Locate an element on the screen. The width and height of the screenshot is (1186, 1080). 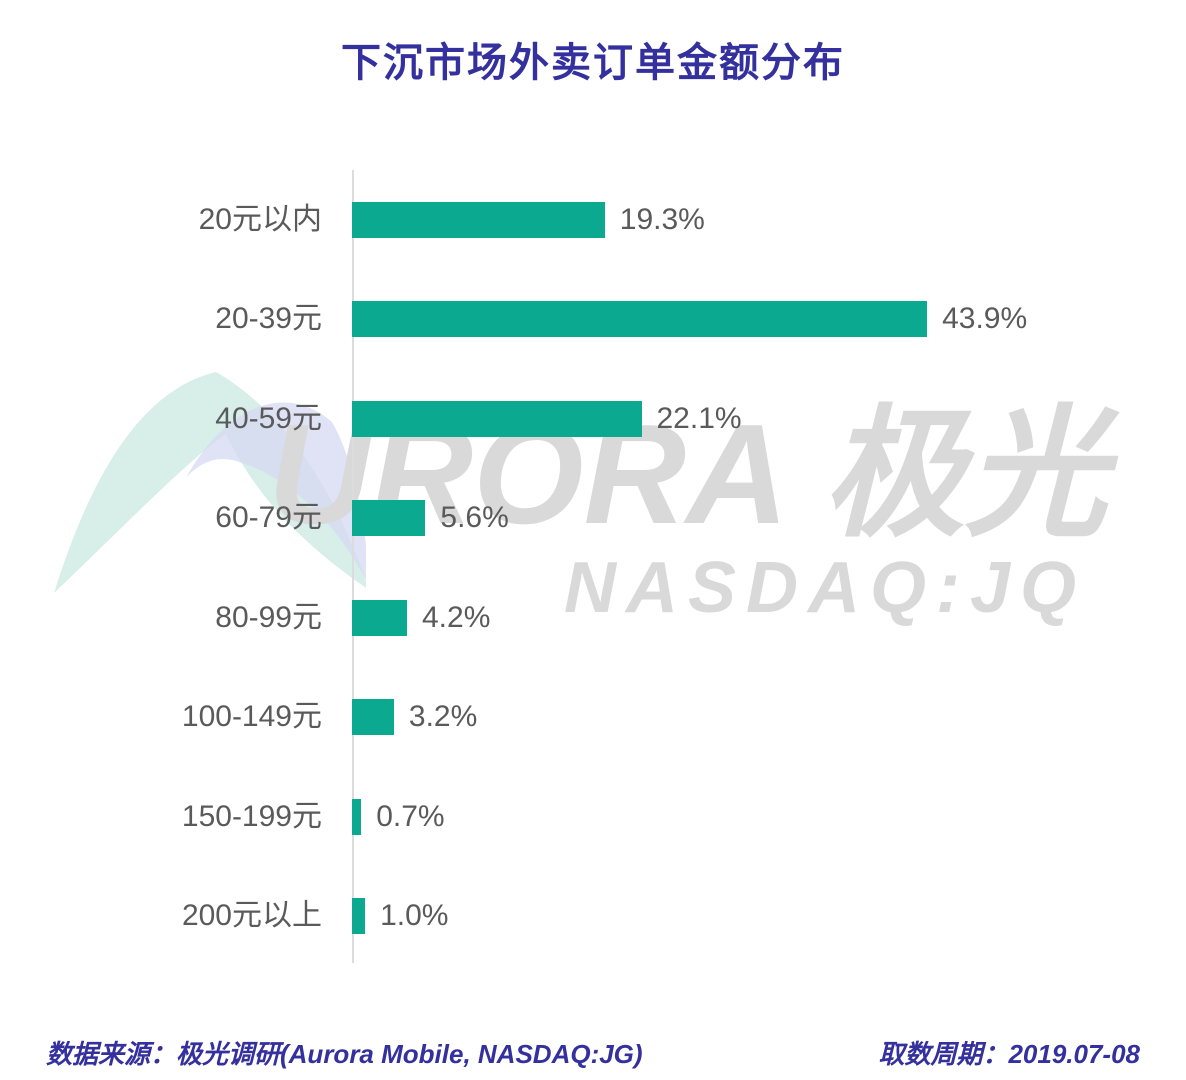
value-label: 0.7% is located at coordinates (410, 816).